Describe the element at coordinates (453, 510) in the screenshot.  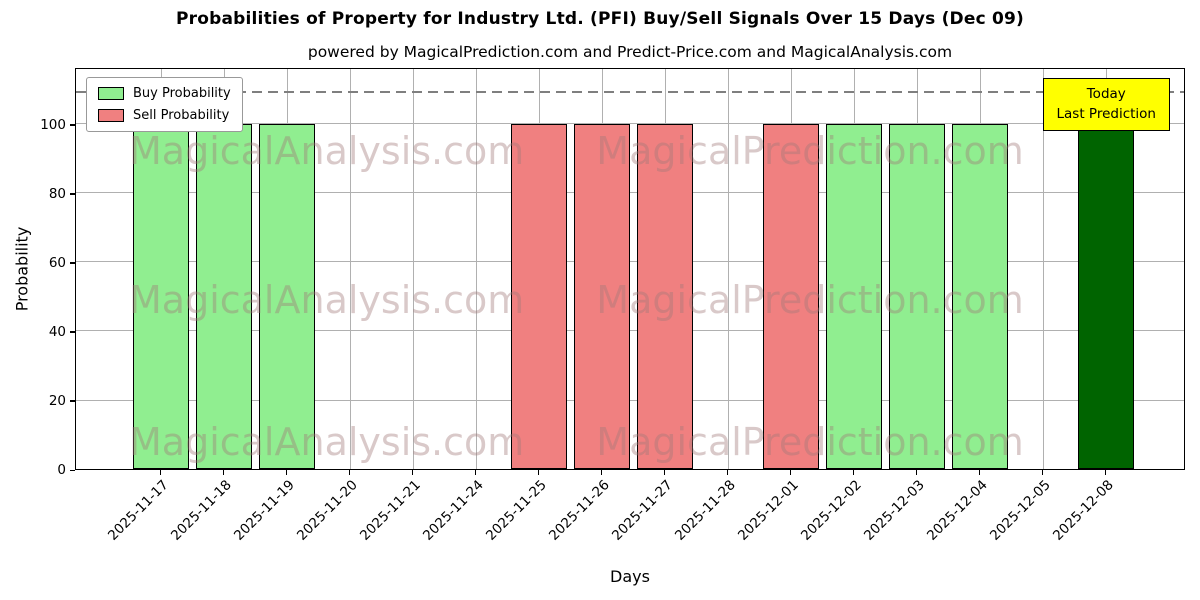
I see `x-tick-label: 2025-11-24` at that location.